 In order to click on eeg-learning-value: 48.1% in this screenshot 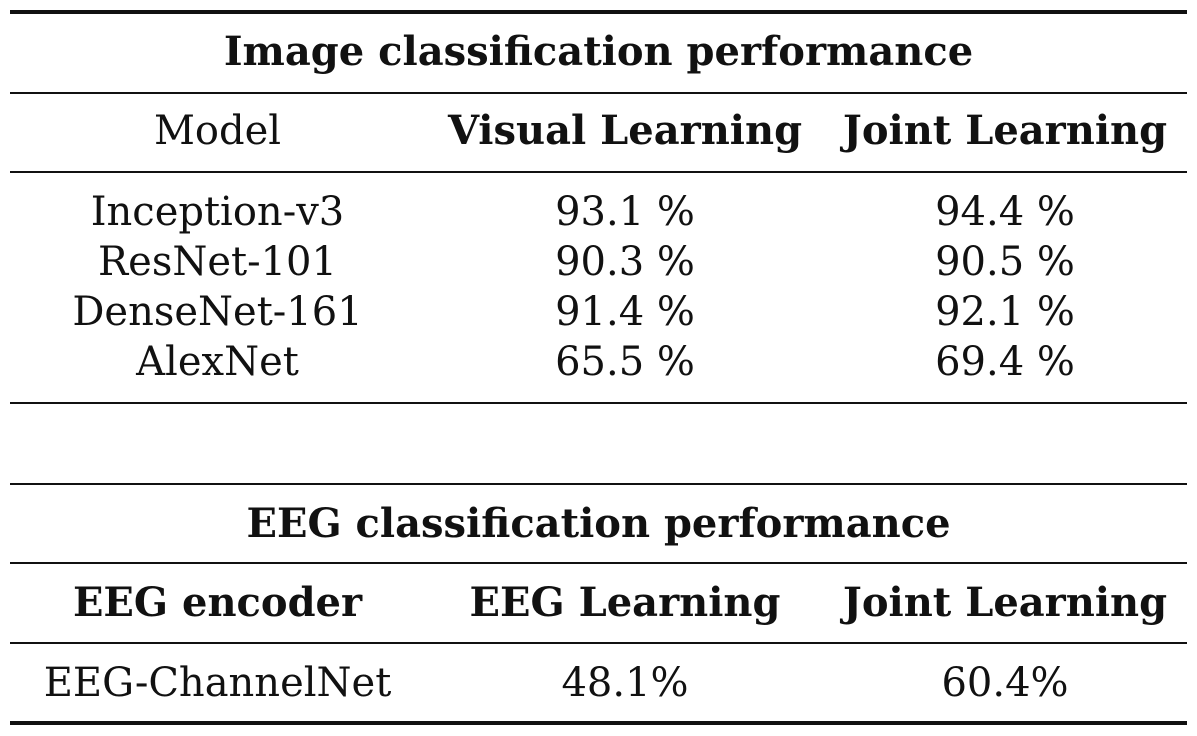, I will do `click(625, 683)`.